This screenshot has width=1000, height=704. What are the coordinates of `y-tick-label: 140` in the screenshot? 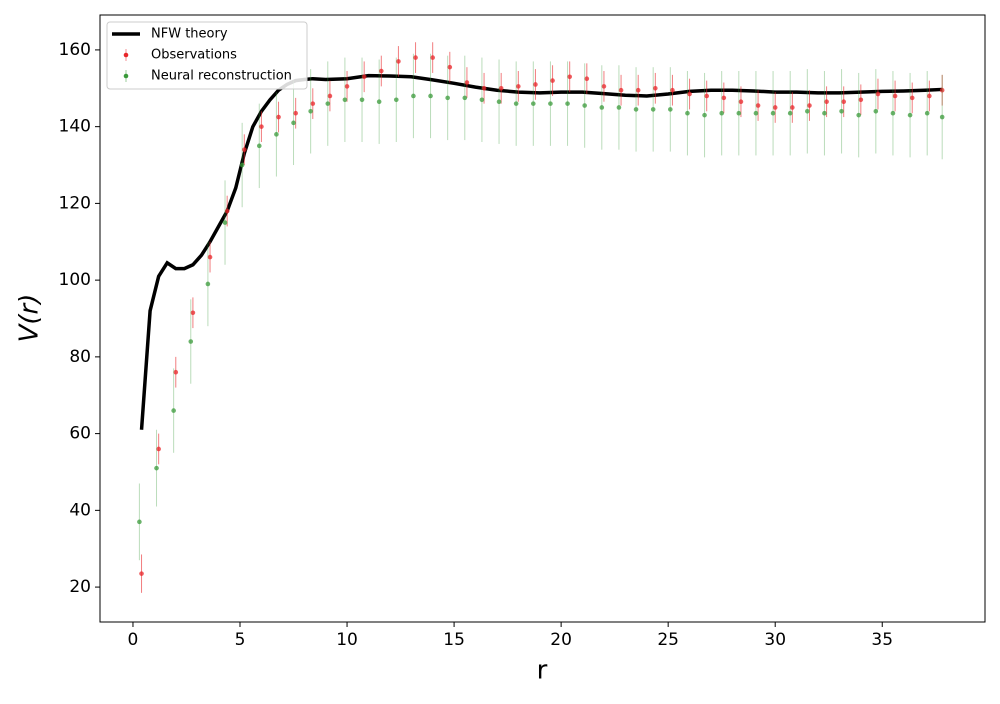 It's located at (75, 127).